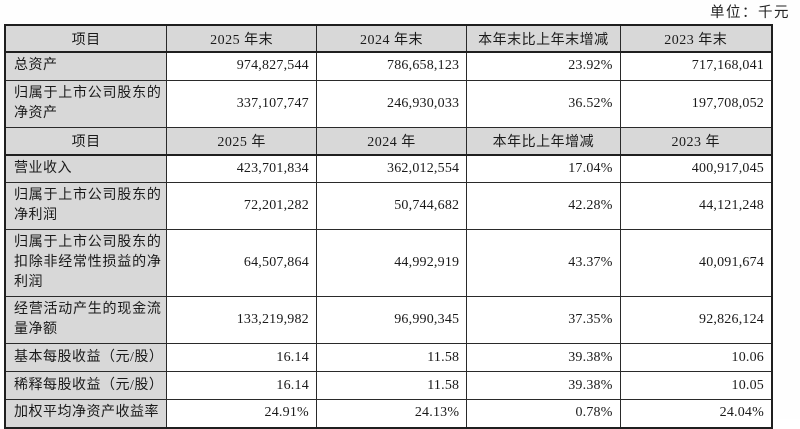  I want to click on cell-value: 96,990,345, so click(391, 320).